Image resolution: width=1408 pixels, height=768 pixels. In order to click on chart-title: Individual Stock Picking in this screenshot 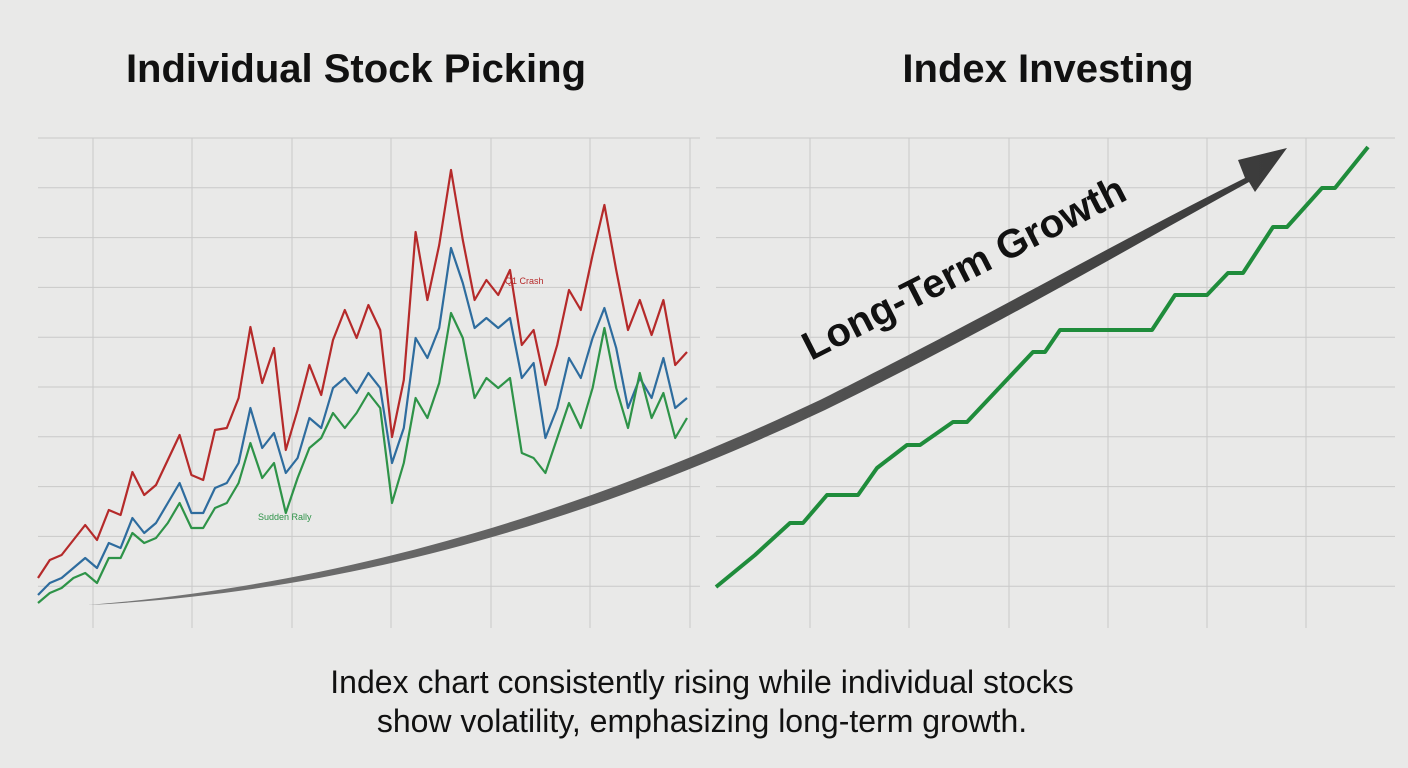, I will do `click(356, 69)`.